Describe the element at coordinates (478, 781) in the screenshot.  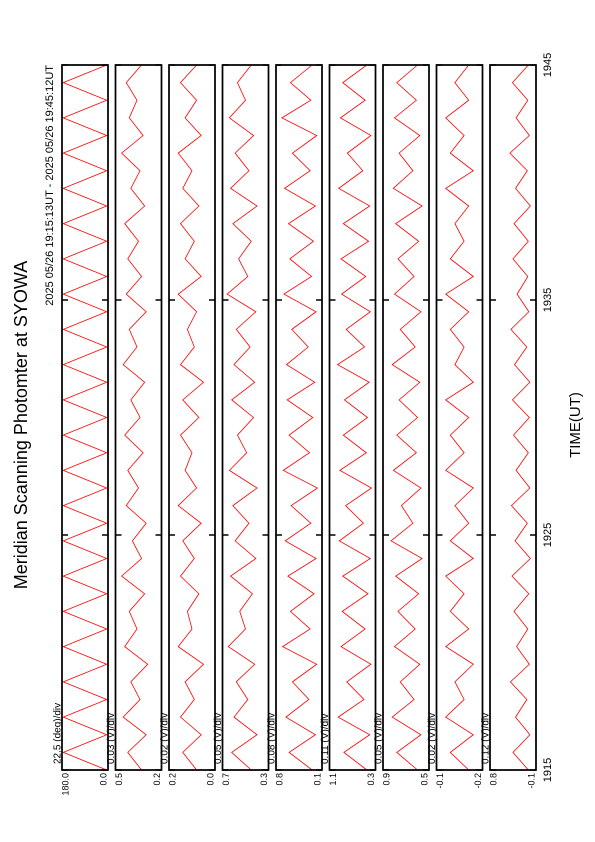
I see `y-tick-label: -0.2` at that location.